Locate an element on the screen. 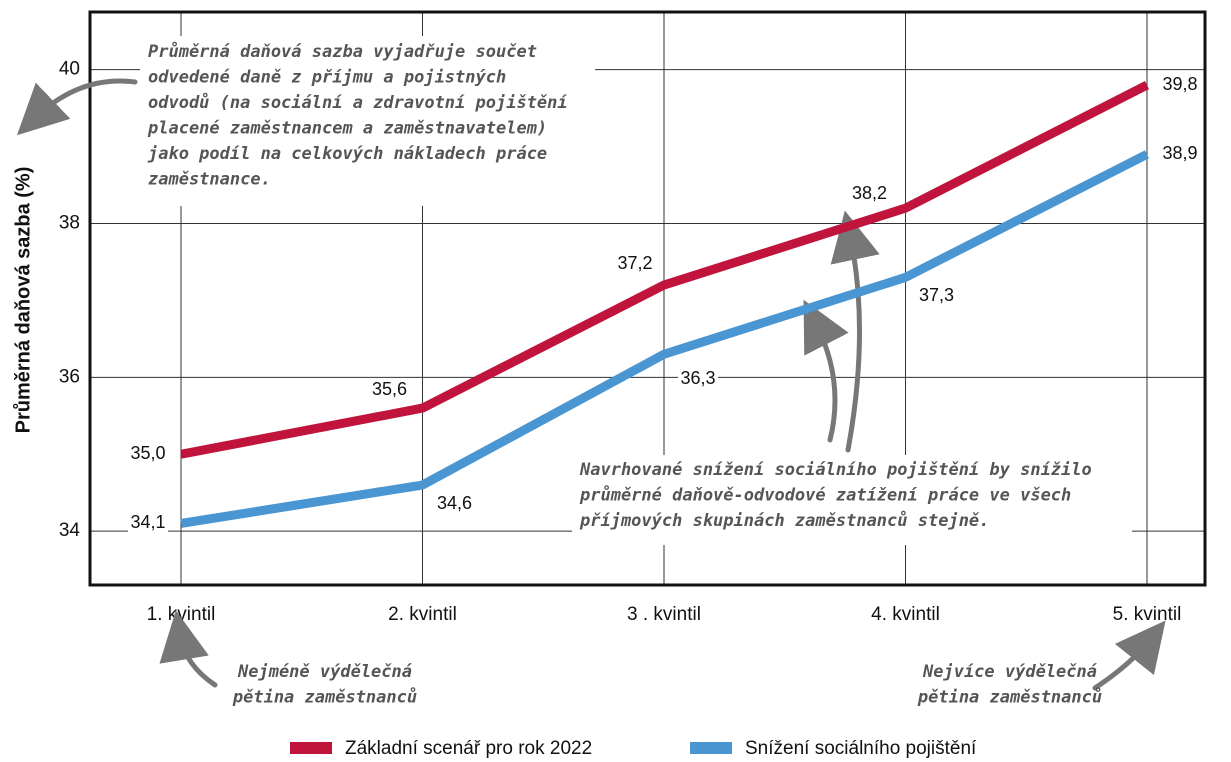  x-tick-label: 5. kvintil is located at coordinates (1147, 614).